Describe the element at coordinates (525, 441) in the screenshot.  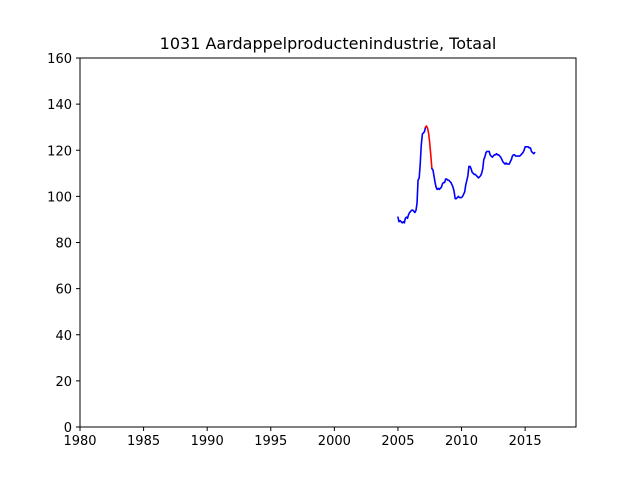
I see `x-tick-label: 2015` at that location.